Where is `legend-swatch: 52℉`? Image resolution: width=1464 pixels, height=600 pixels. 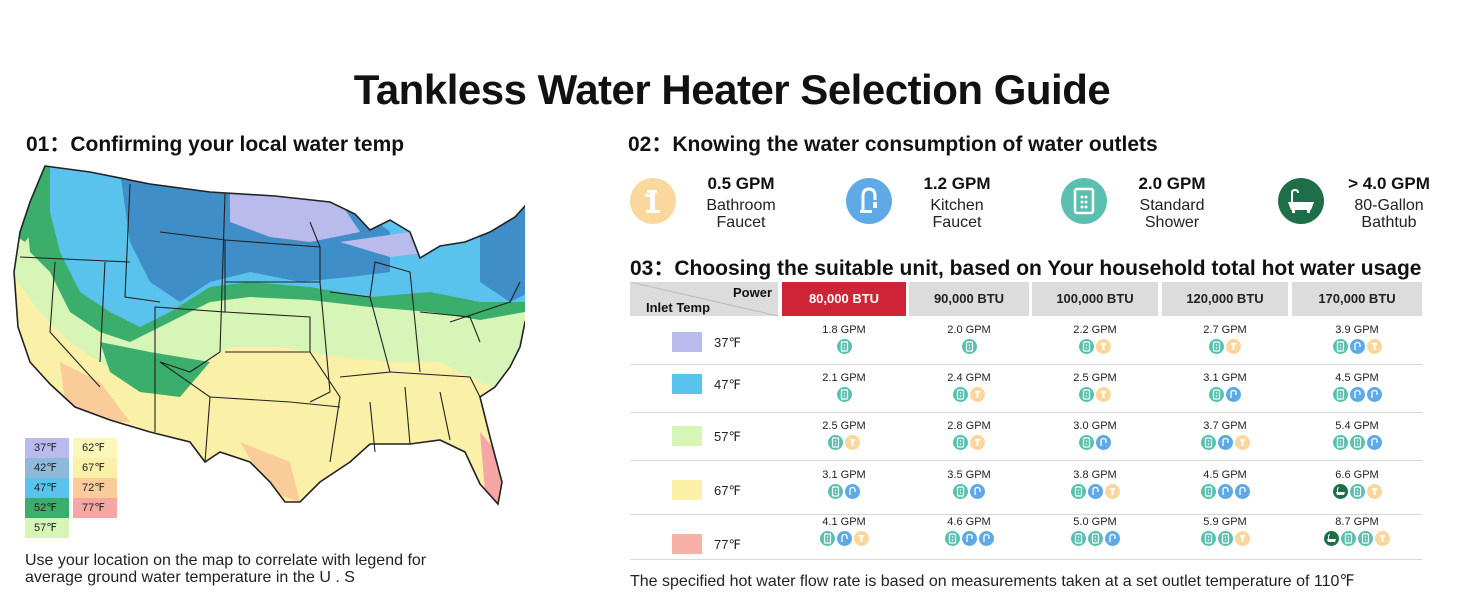
legend-swatch: 52℉ is located at coordinates (47, 508).